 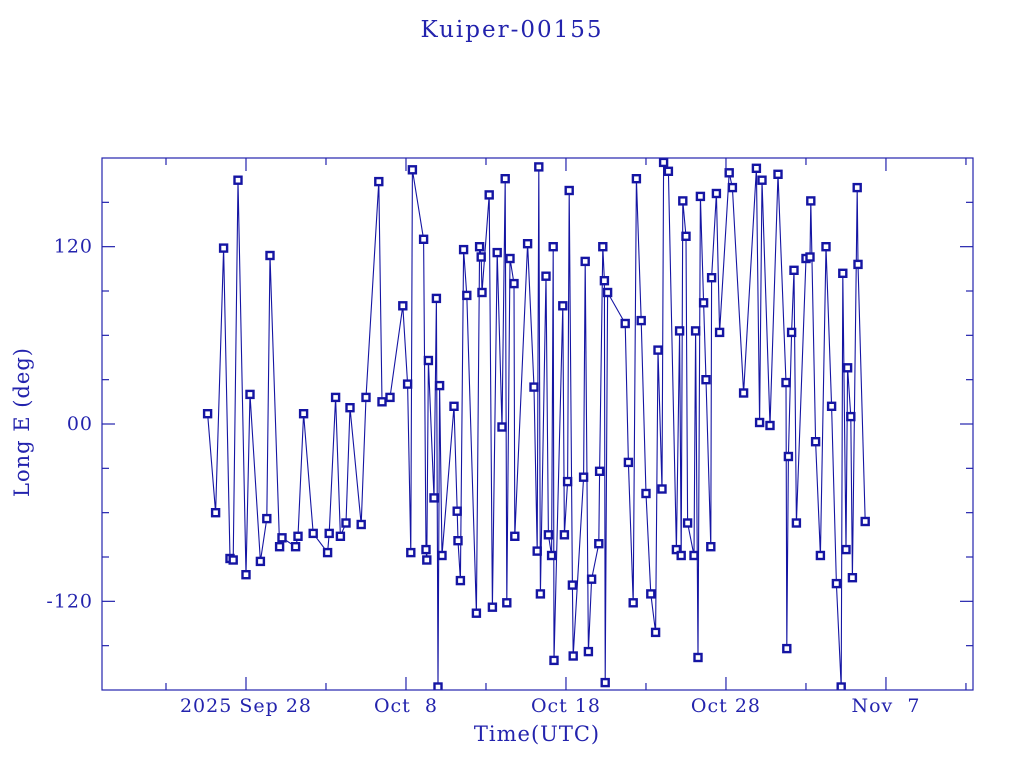 I want to click on x-tick-label: Oct 8, so click(x=406, y=706).